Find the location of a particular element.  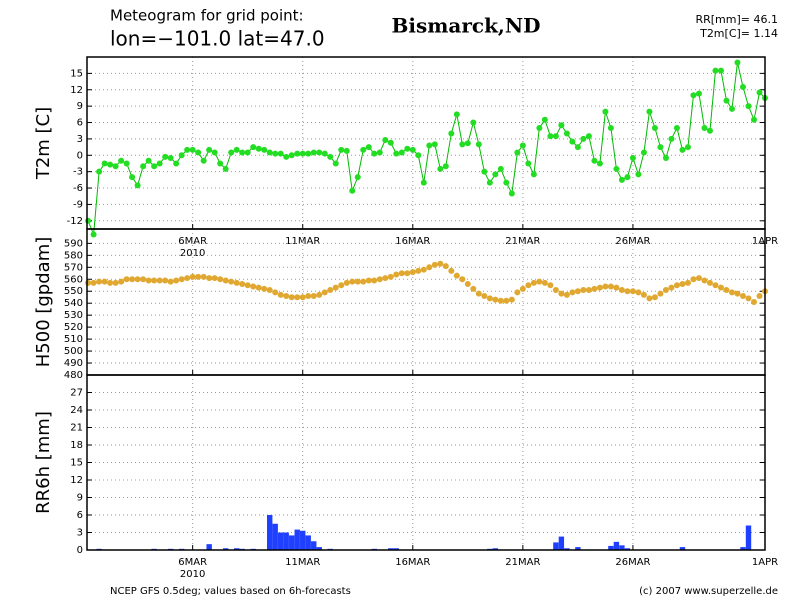

y-tick-label: 21 is located at coordinates (76, 428).